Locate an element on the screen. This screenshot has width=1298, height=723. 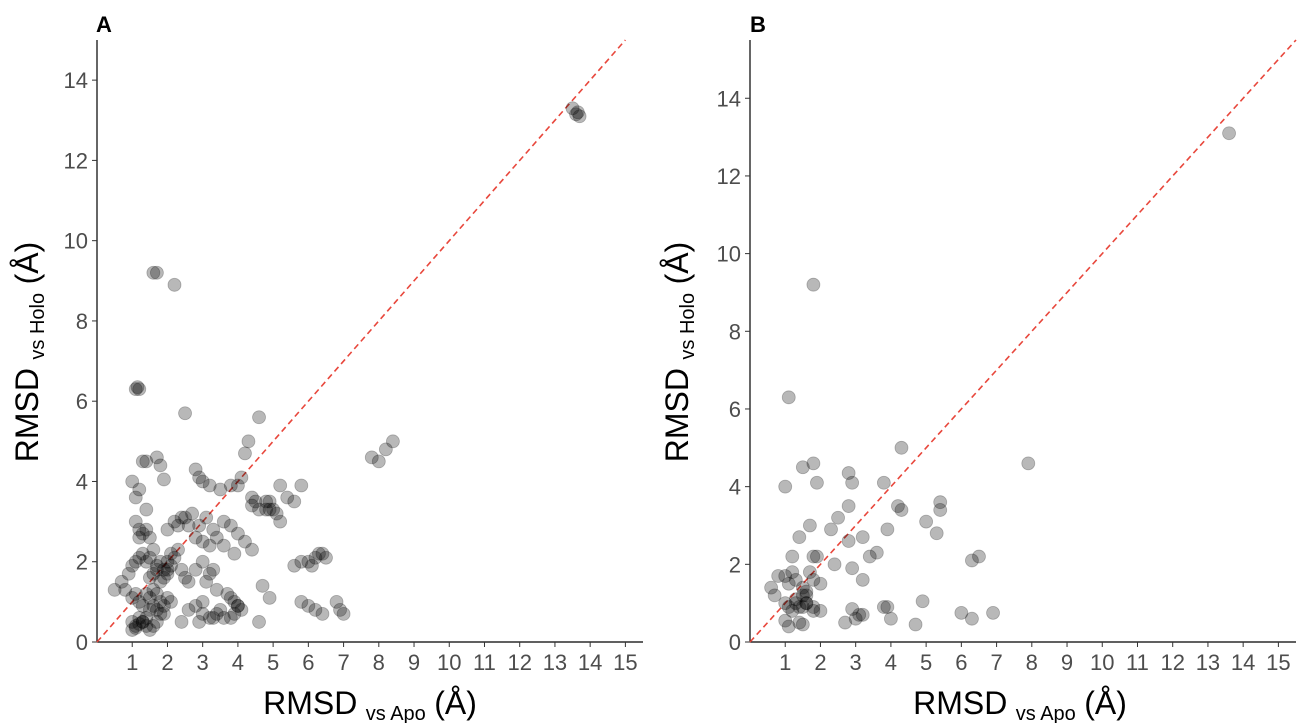
panel-a-y-tick-label: 8 is located at coordinates (82, 321).